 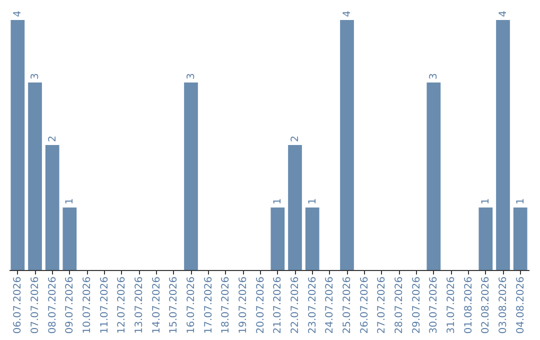 I want to click on x-tick-label: 18.07.2026, so click(x=226, y=305).